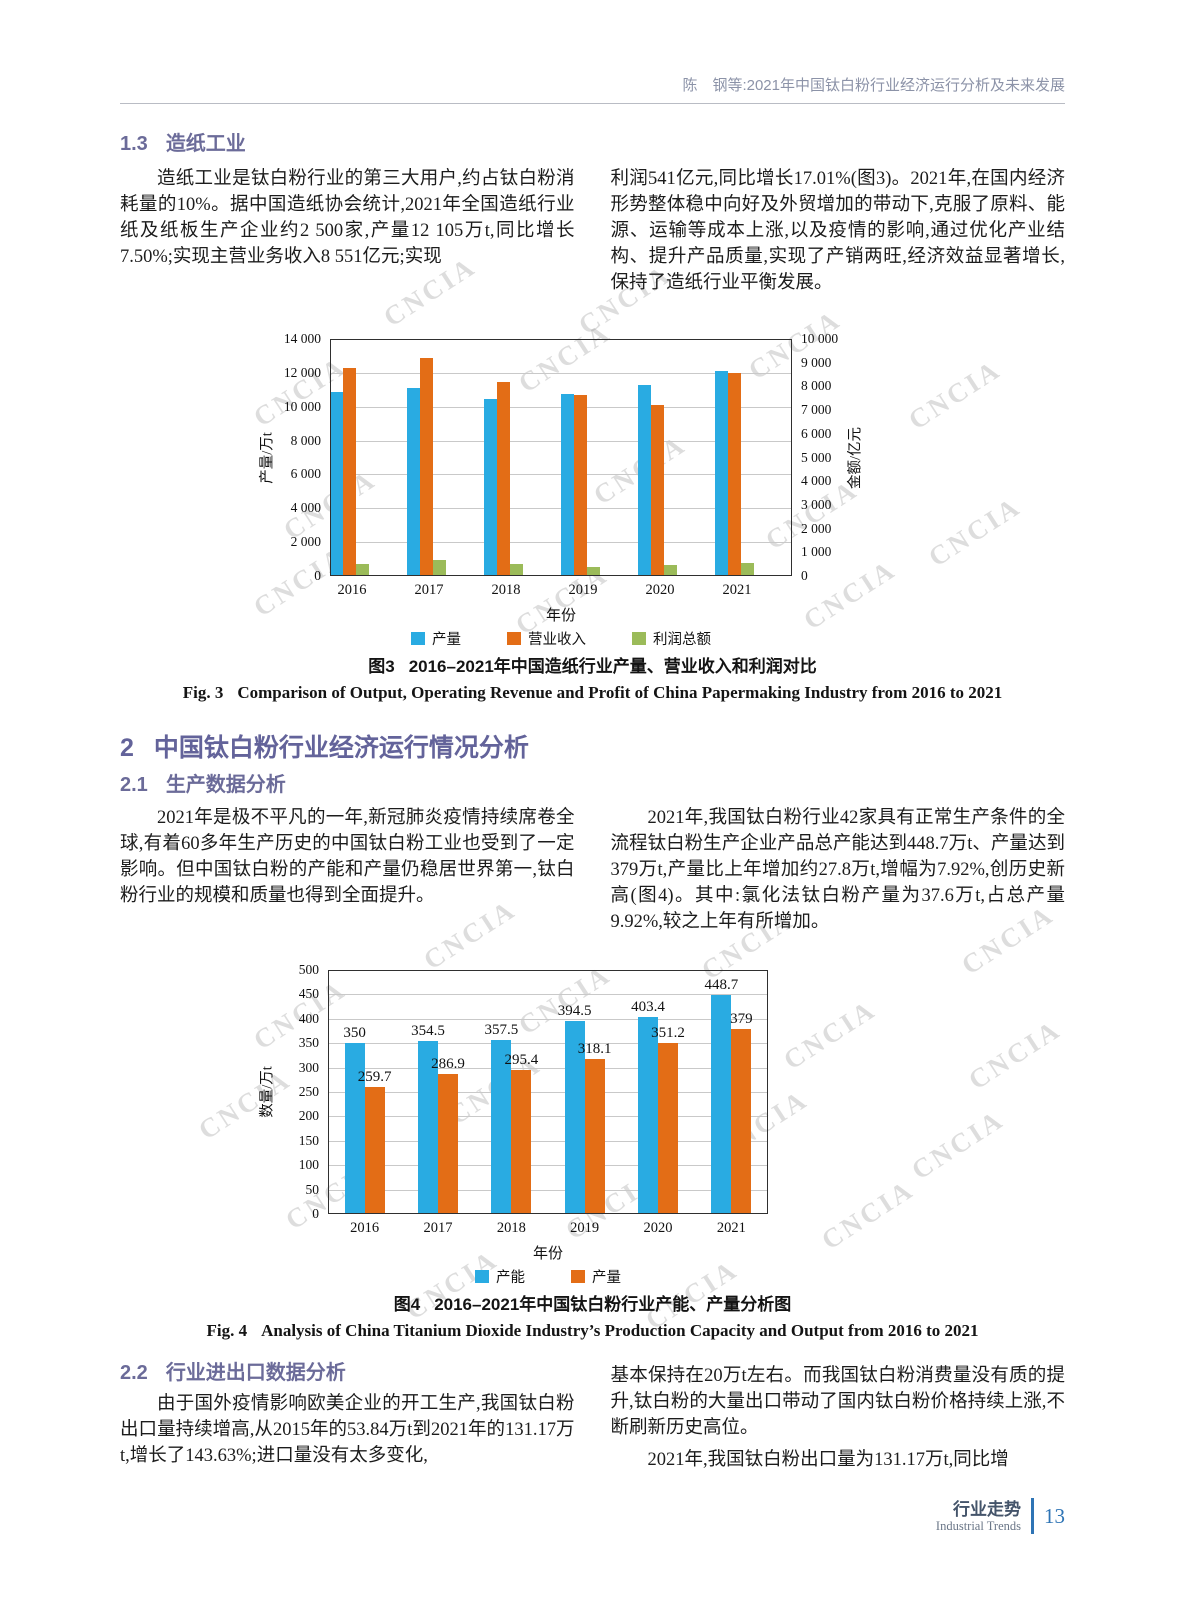 This screenshot has height=1600, width=1187. I want to click on footer-section-en: Industrial Trends, so click(978, 1525).